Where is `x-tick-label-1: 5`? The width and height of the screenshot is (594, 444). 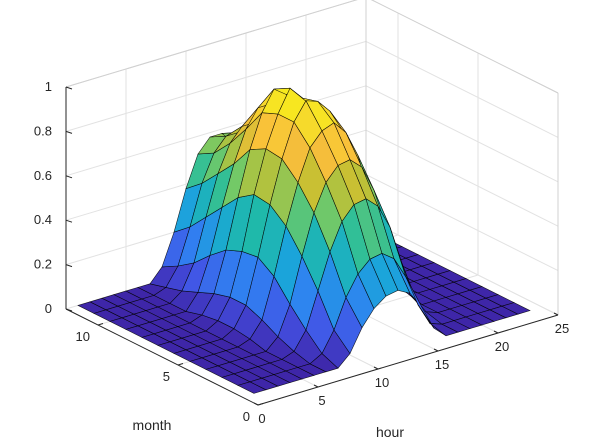 x-tick-label-1: 5 is located at coordinates (321, 400).